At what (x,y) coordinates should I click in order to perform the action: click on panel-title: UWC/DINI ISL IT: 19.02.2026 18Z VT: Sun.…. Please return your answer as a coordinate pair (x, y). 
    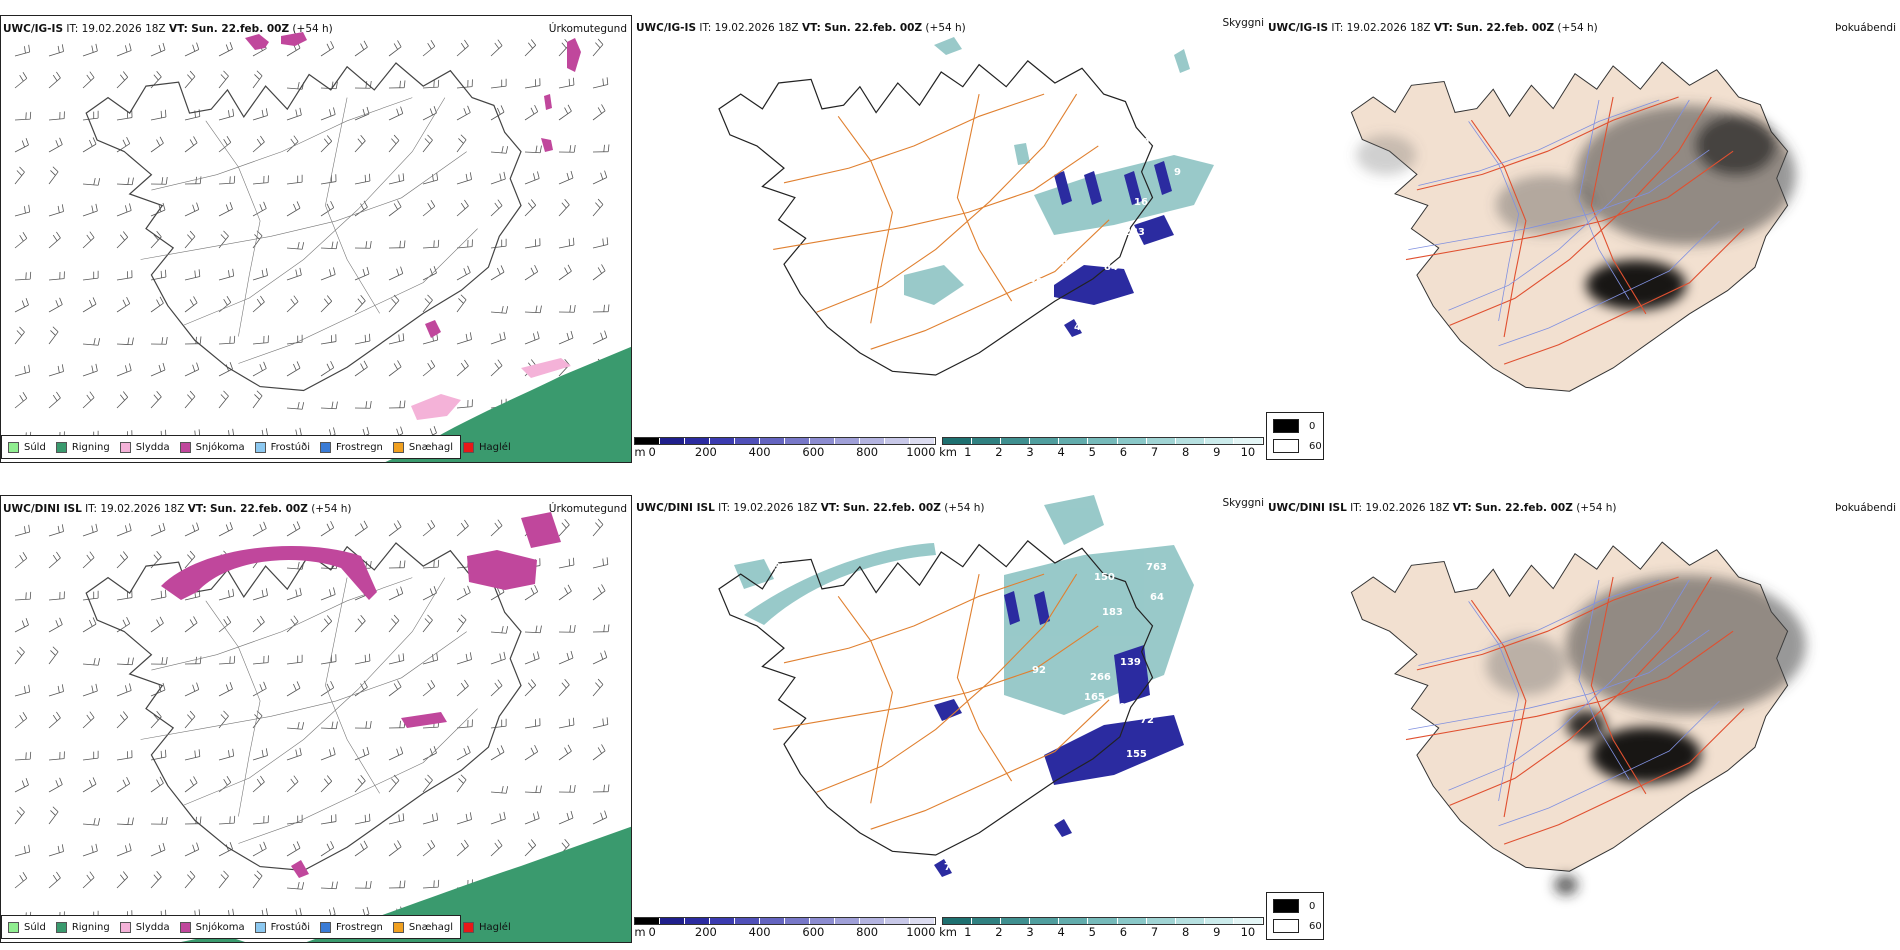
    Looking at the image, I should click on (177, 509).